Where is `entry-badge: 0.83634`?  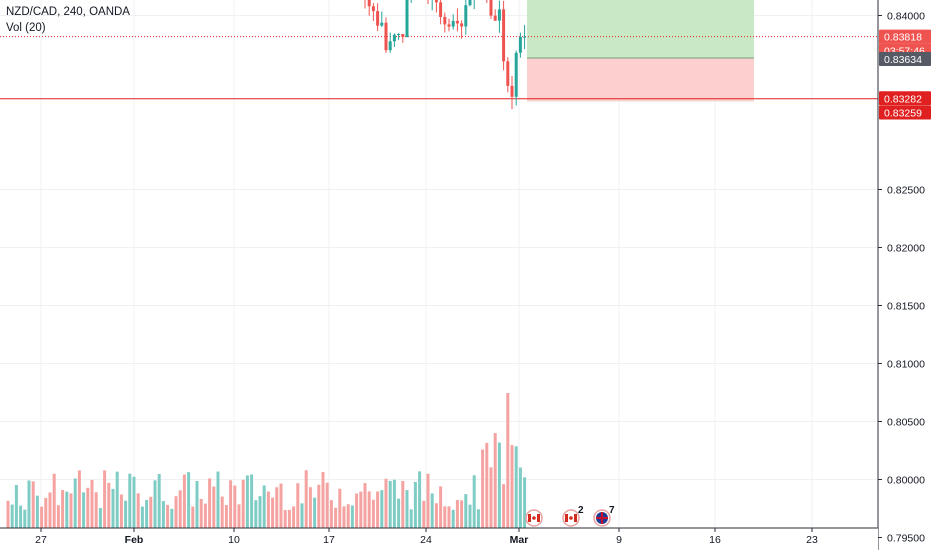 entry-badge: 0.83634 is located at coordinates (903, 60).